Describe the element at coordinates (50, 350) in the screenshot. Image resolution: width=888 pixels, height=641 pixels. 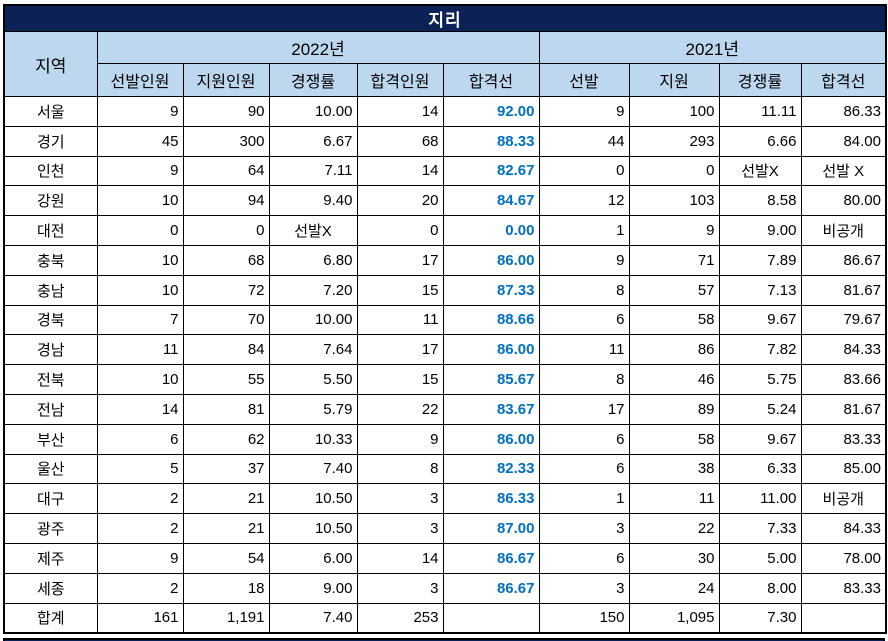
I see `region-cell: 경남` at that location.